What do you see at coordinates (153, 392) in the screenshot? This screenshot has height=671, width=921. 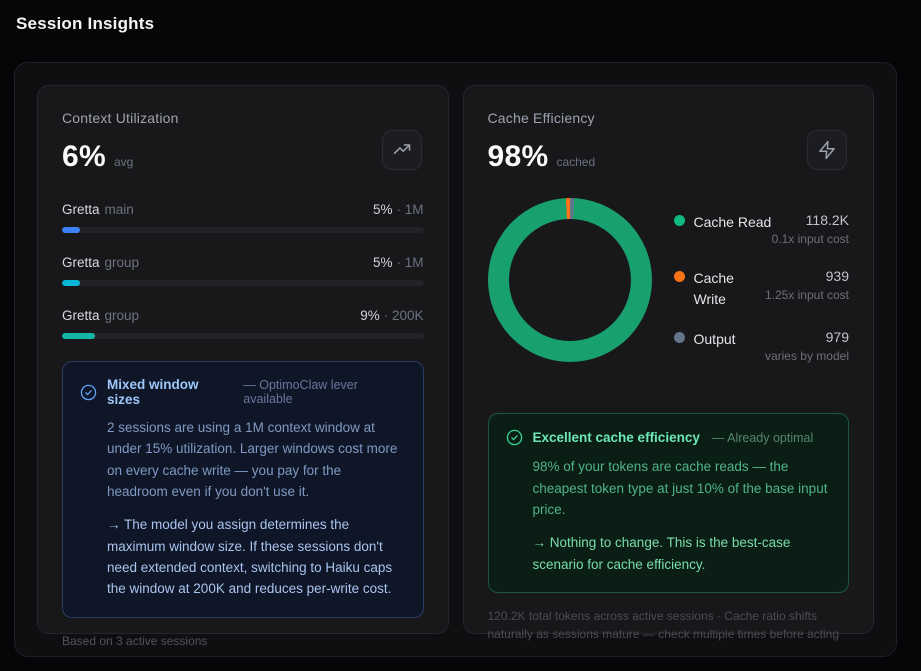 I see `callout-title: Mixed window sizes` at bounding box center [153, 392].